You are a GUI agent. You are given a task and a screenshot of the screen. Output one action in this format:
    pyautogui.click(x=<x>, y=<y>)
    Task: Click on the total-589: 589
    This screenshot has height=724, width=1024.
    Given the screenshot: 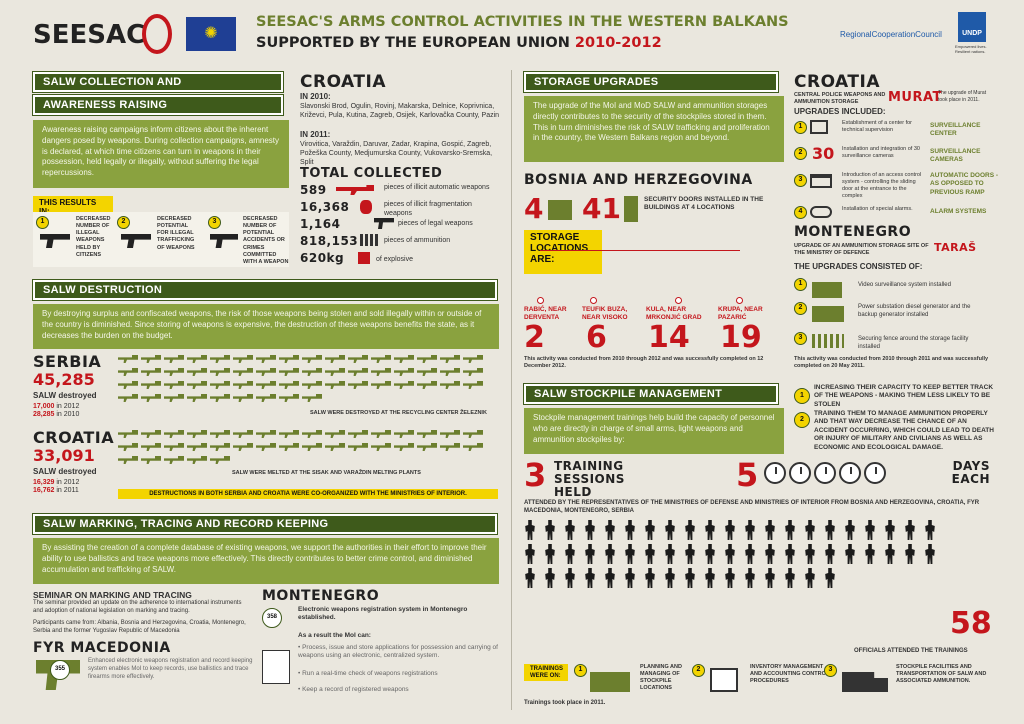 What is the action you would take?
    pyautogui.click(x=313, y=190)
    